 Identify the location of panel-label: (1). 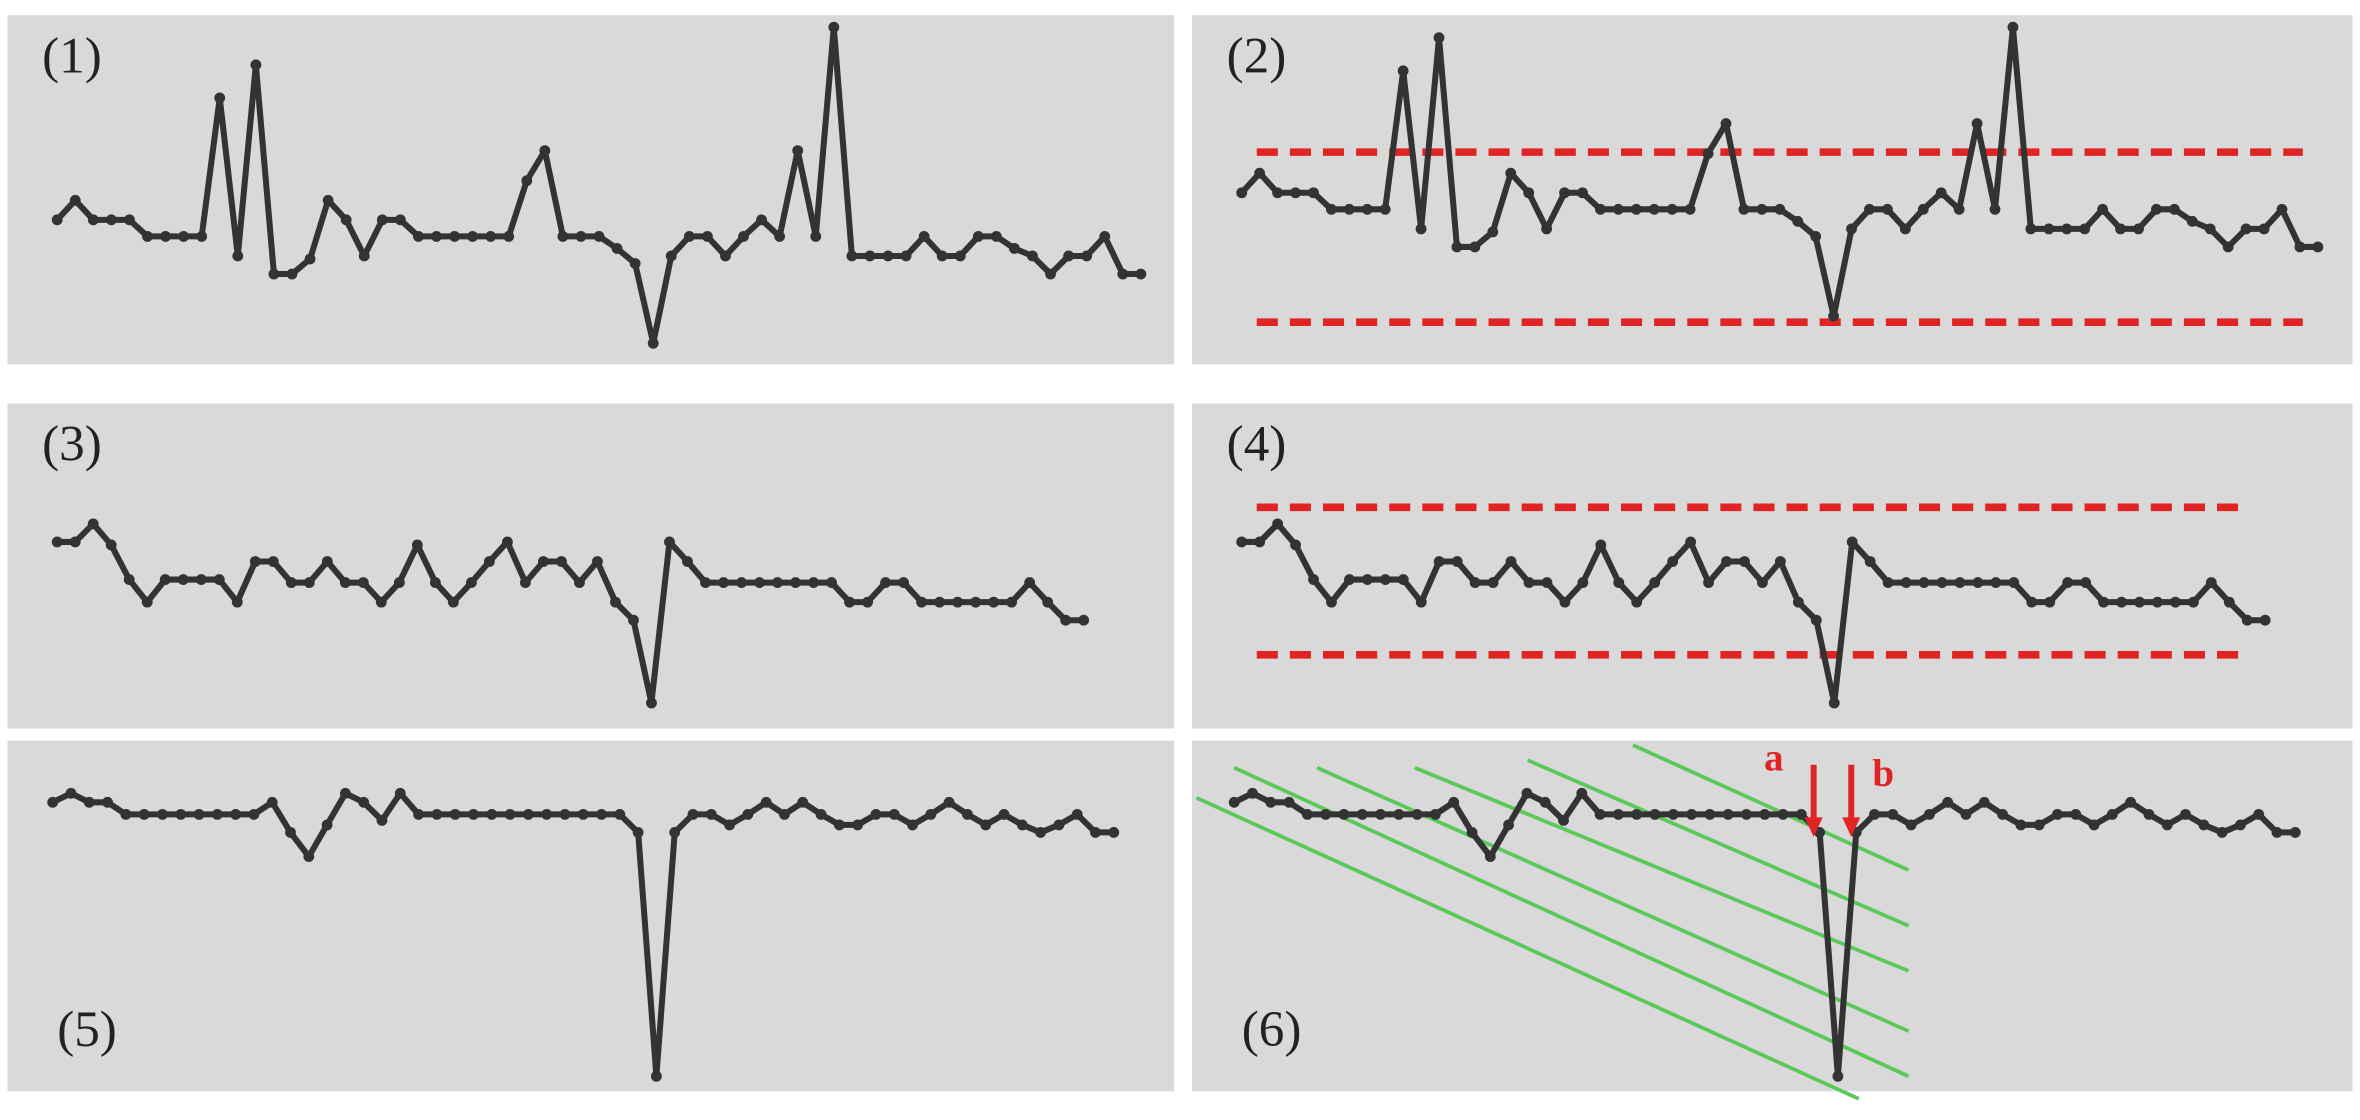
(72, 55).